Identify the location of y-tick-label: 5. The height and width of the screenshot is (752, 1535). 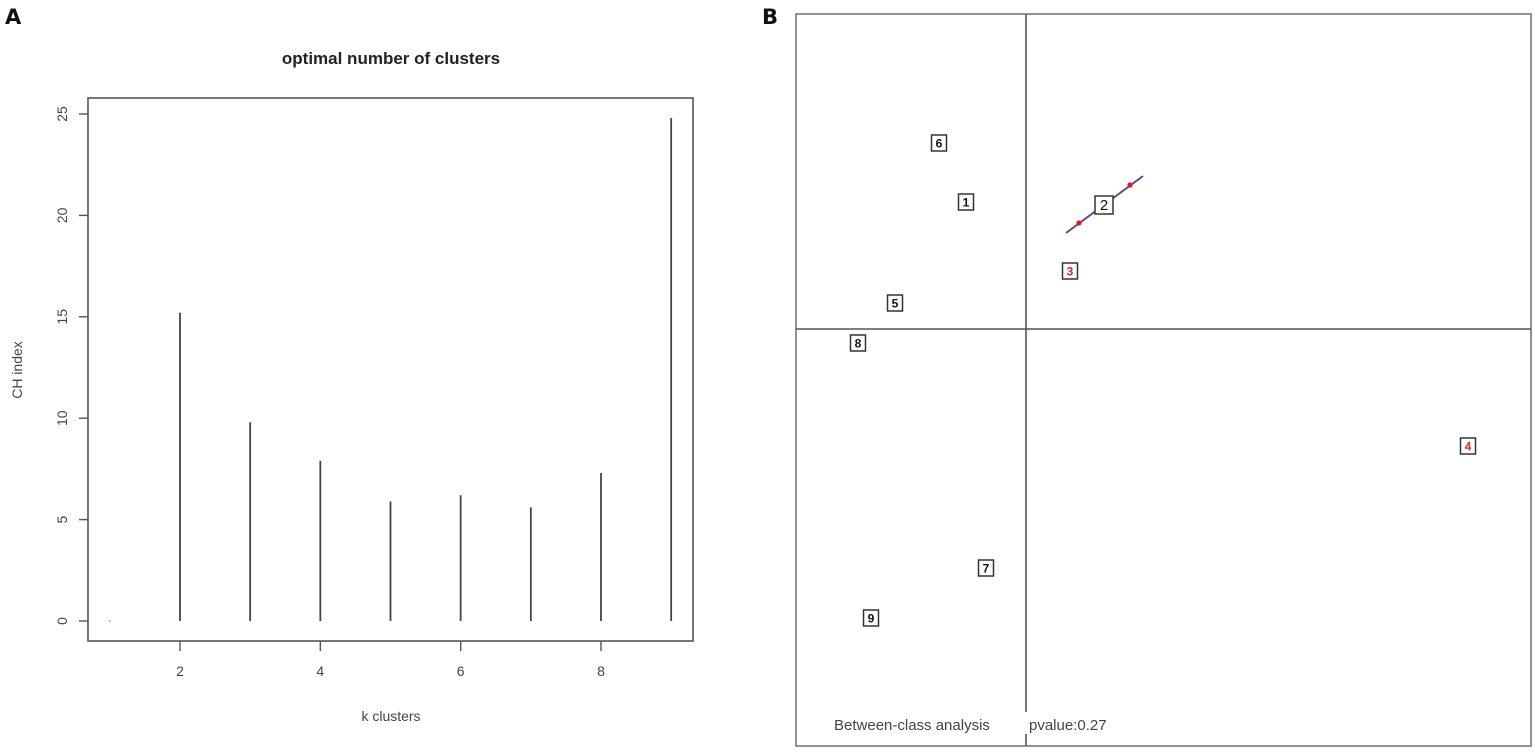
(62, 519).